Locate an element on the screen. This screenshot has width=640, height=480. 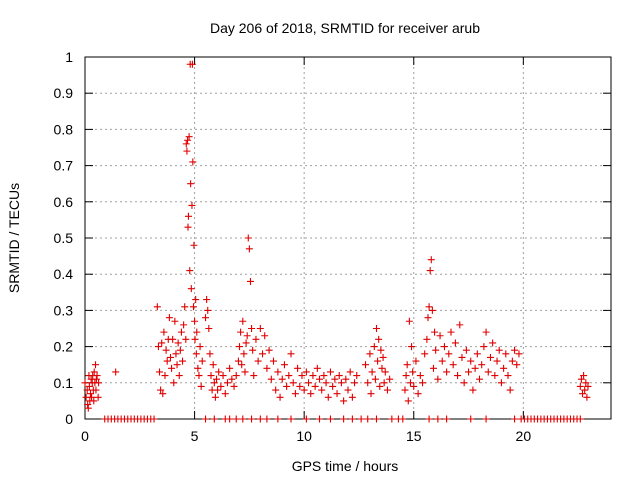
y-tick-label: 0 is located at coordinates (69, 419).